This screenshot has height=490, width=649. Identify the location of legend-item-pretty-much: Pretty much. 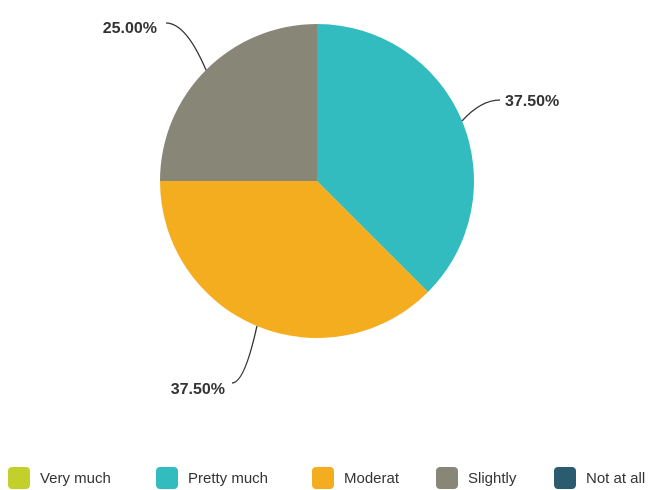
(212, 478).